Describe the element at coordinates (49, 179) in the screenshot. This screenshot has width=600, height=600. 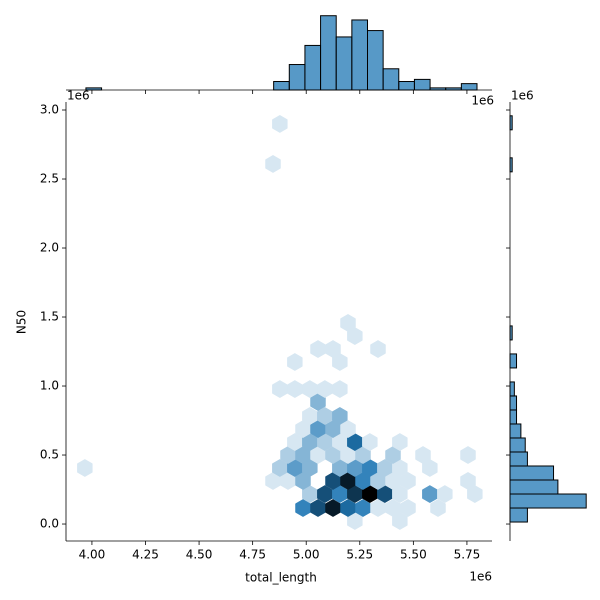
I see `y-tick-label: 2.5` at that location.